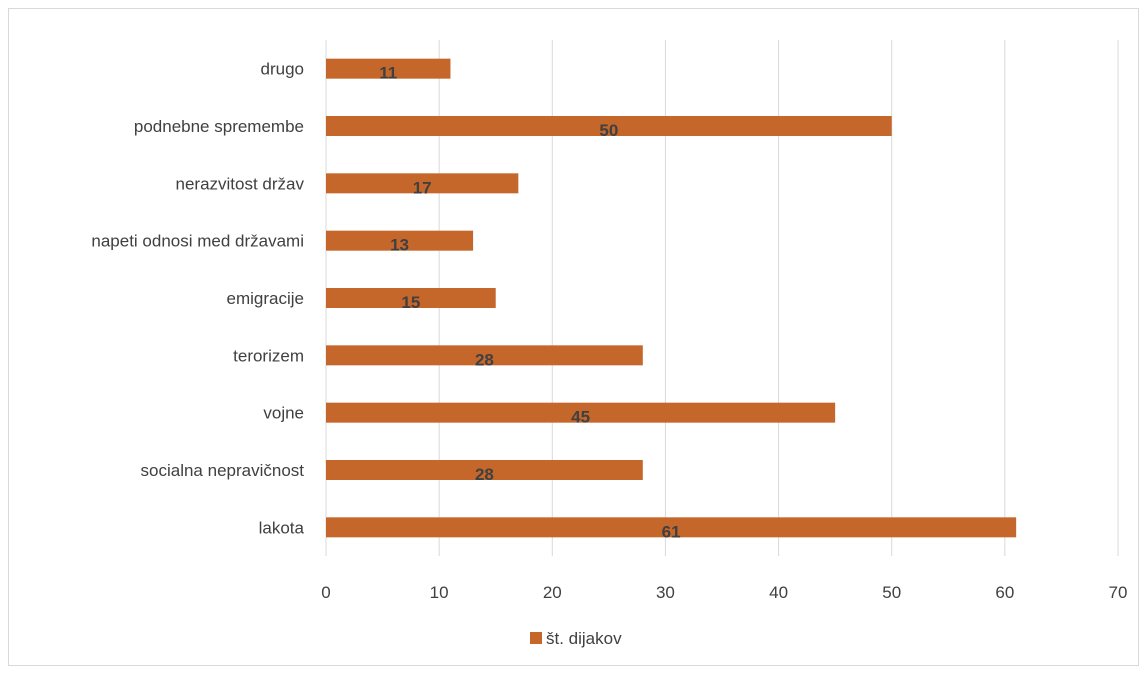  Describe the element at coordinates (665, 592) in the screenshot. I see `x-tick-label: 30` at that location.